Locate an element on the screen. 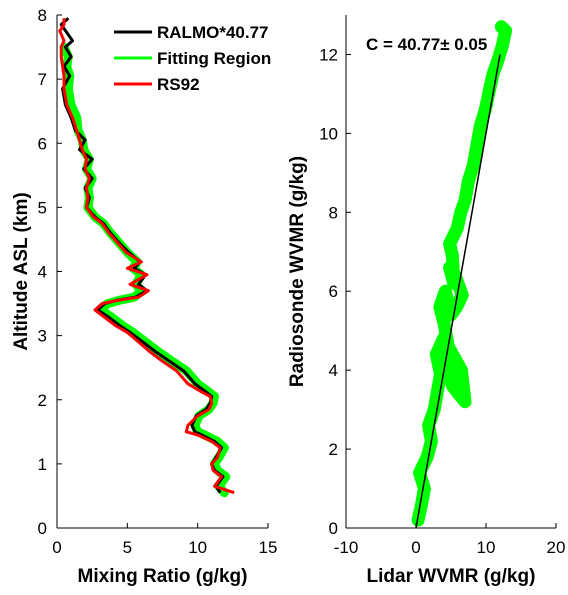 This screenshot has width=568, height=595. fit-line is located at coordinates (458, 291).